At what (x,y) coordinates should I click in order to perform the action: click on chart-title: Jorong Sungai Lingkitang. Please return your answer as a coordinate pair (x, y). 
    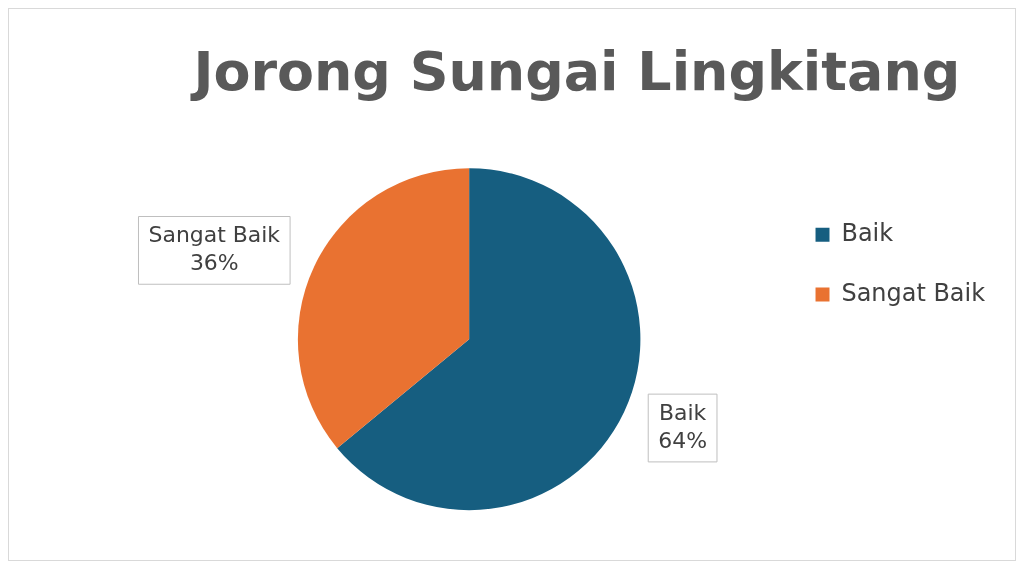
    Looking at the image, I should click on (575, 72).